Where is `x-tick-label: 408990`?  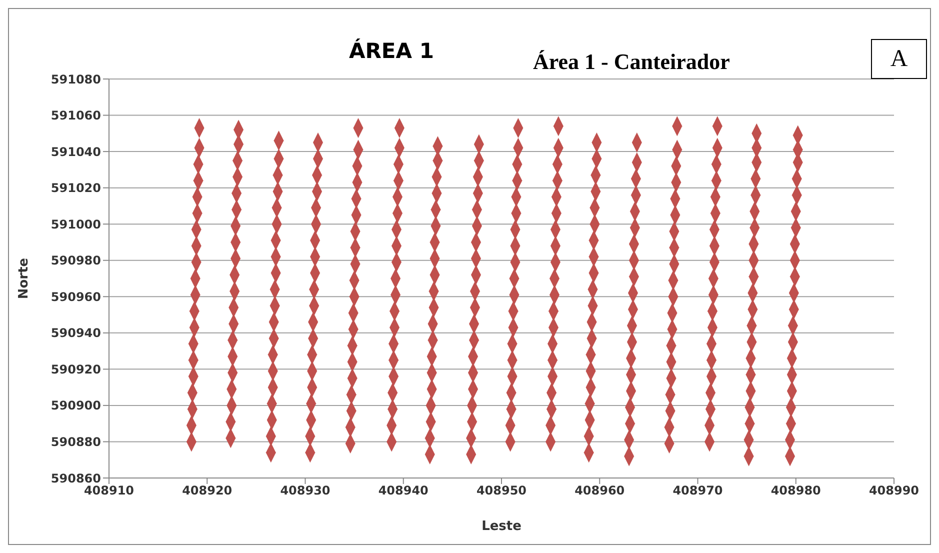 x-tick-label: 408990 is located at coordinates (894, 491).